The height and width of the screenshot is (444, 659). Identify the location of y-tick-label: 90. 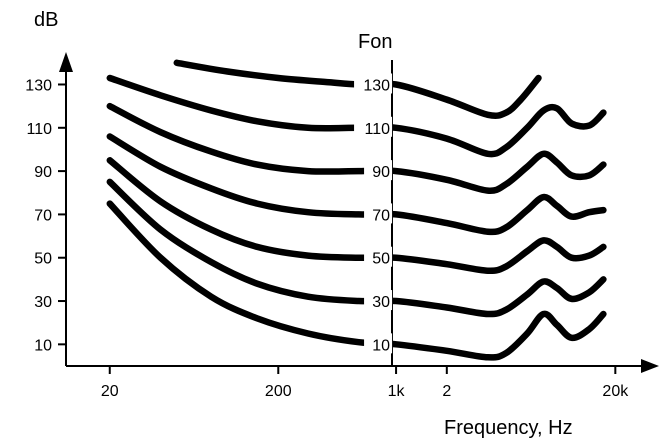
(43, 172).